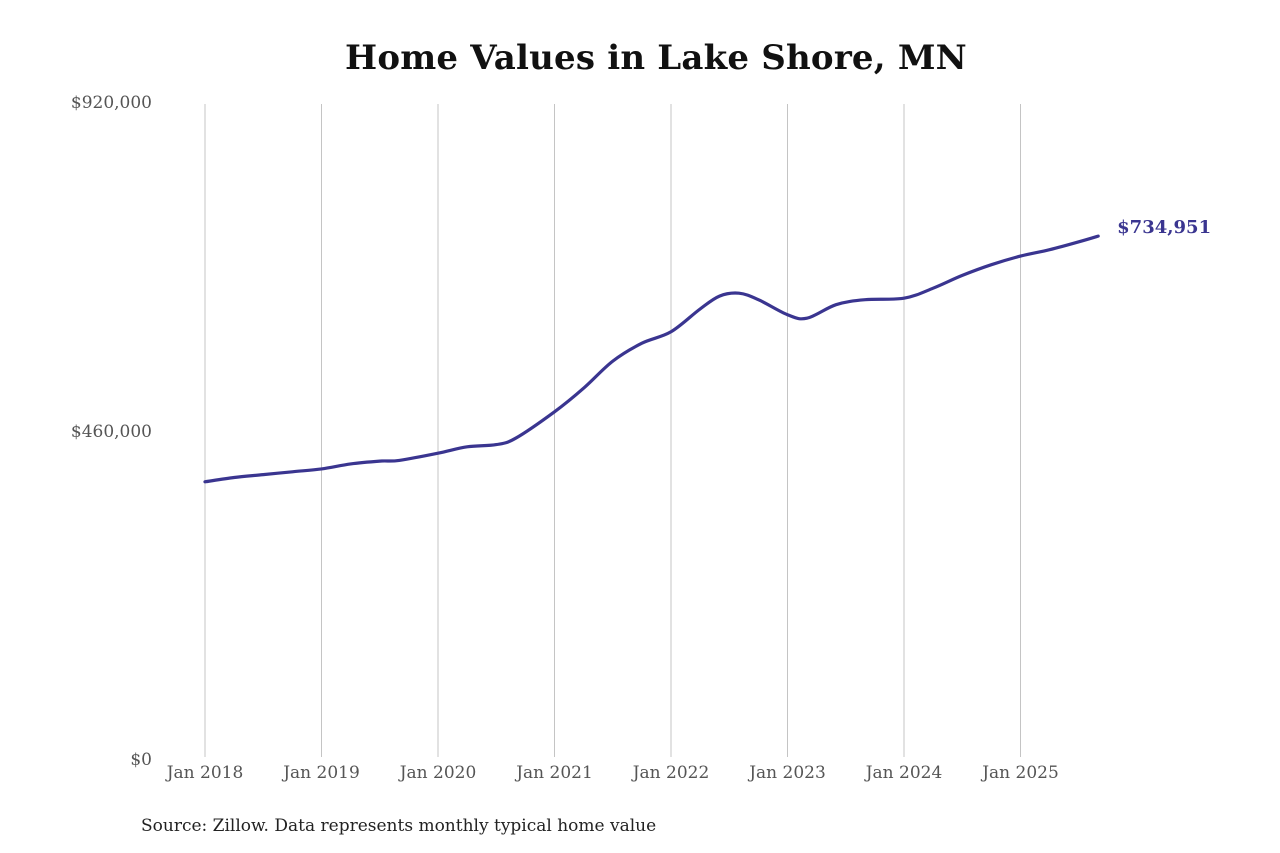 The image size is (1280, 853). What do you see at coordinates (1164, 228) in the screenshot?
I see `end-value-label: $734,951` at bounding box center [1164, 228].